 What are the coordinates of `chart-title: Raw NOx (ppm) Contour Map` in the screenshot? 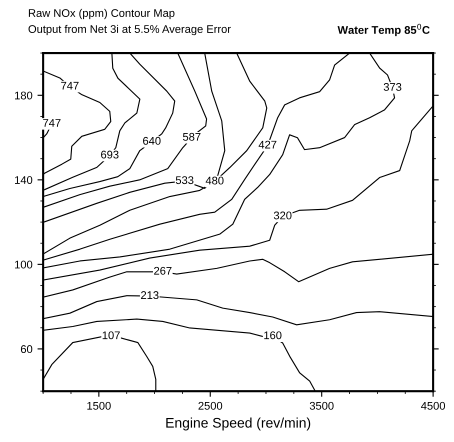 It's located at (101, 14).